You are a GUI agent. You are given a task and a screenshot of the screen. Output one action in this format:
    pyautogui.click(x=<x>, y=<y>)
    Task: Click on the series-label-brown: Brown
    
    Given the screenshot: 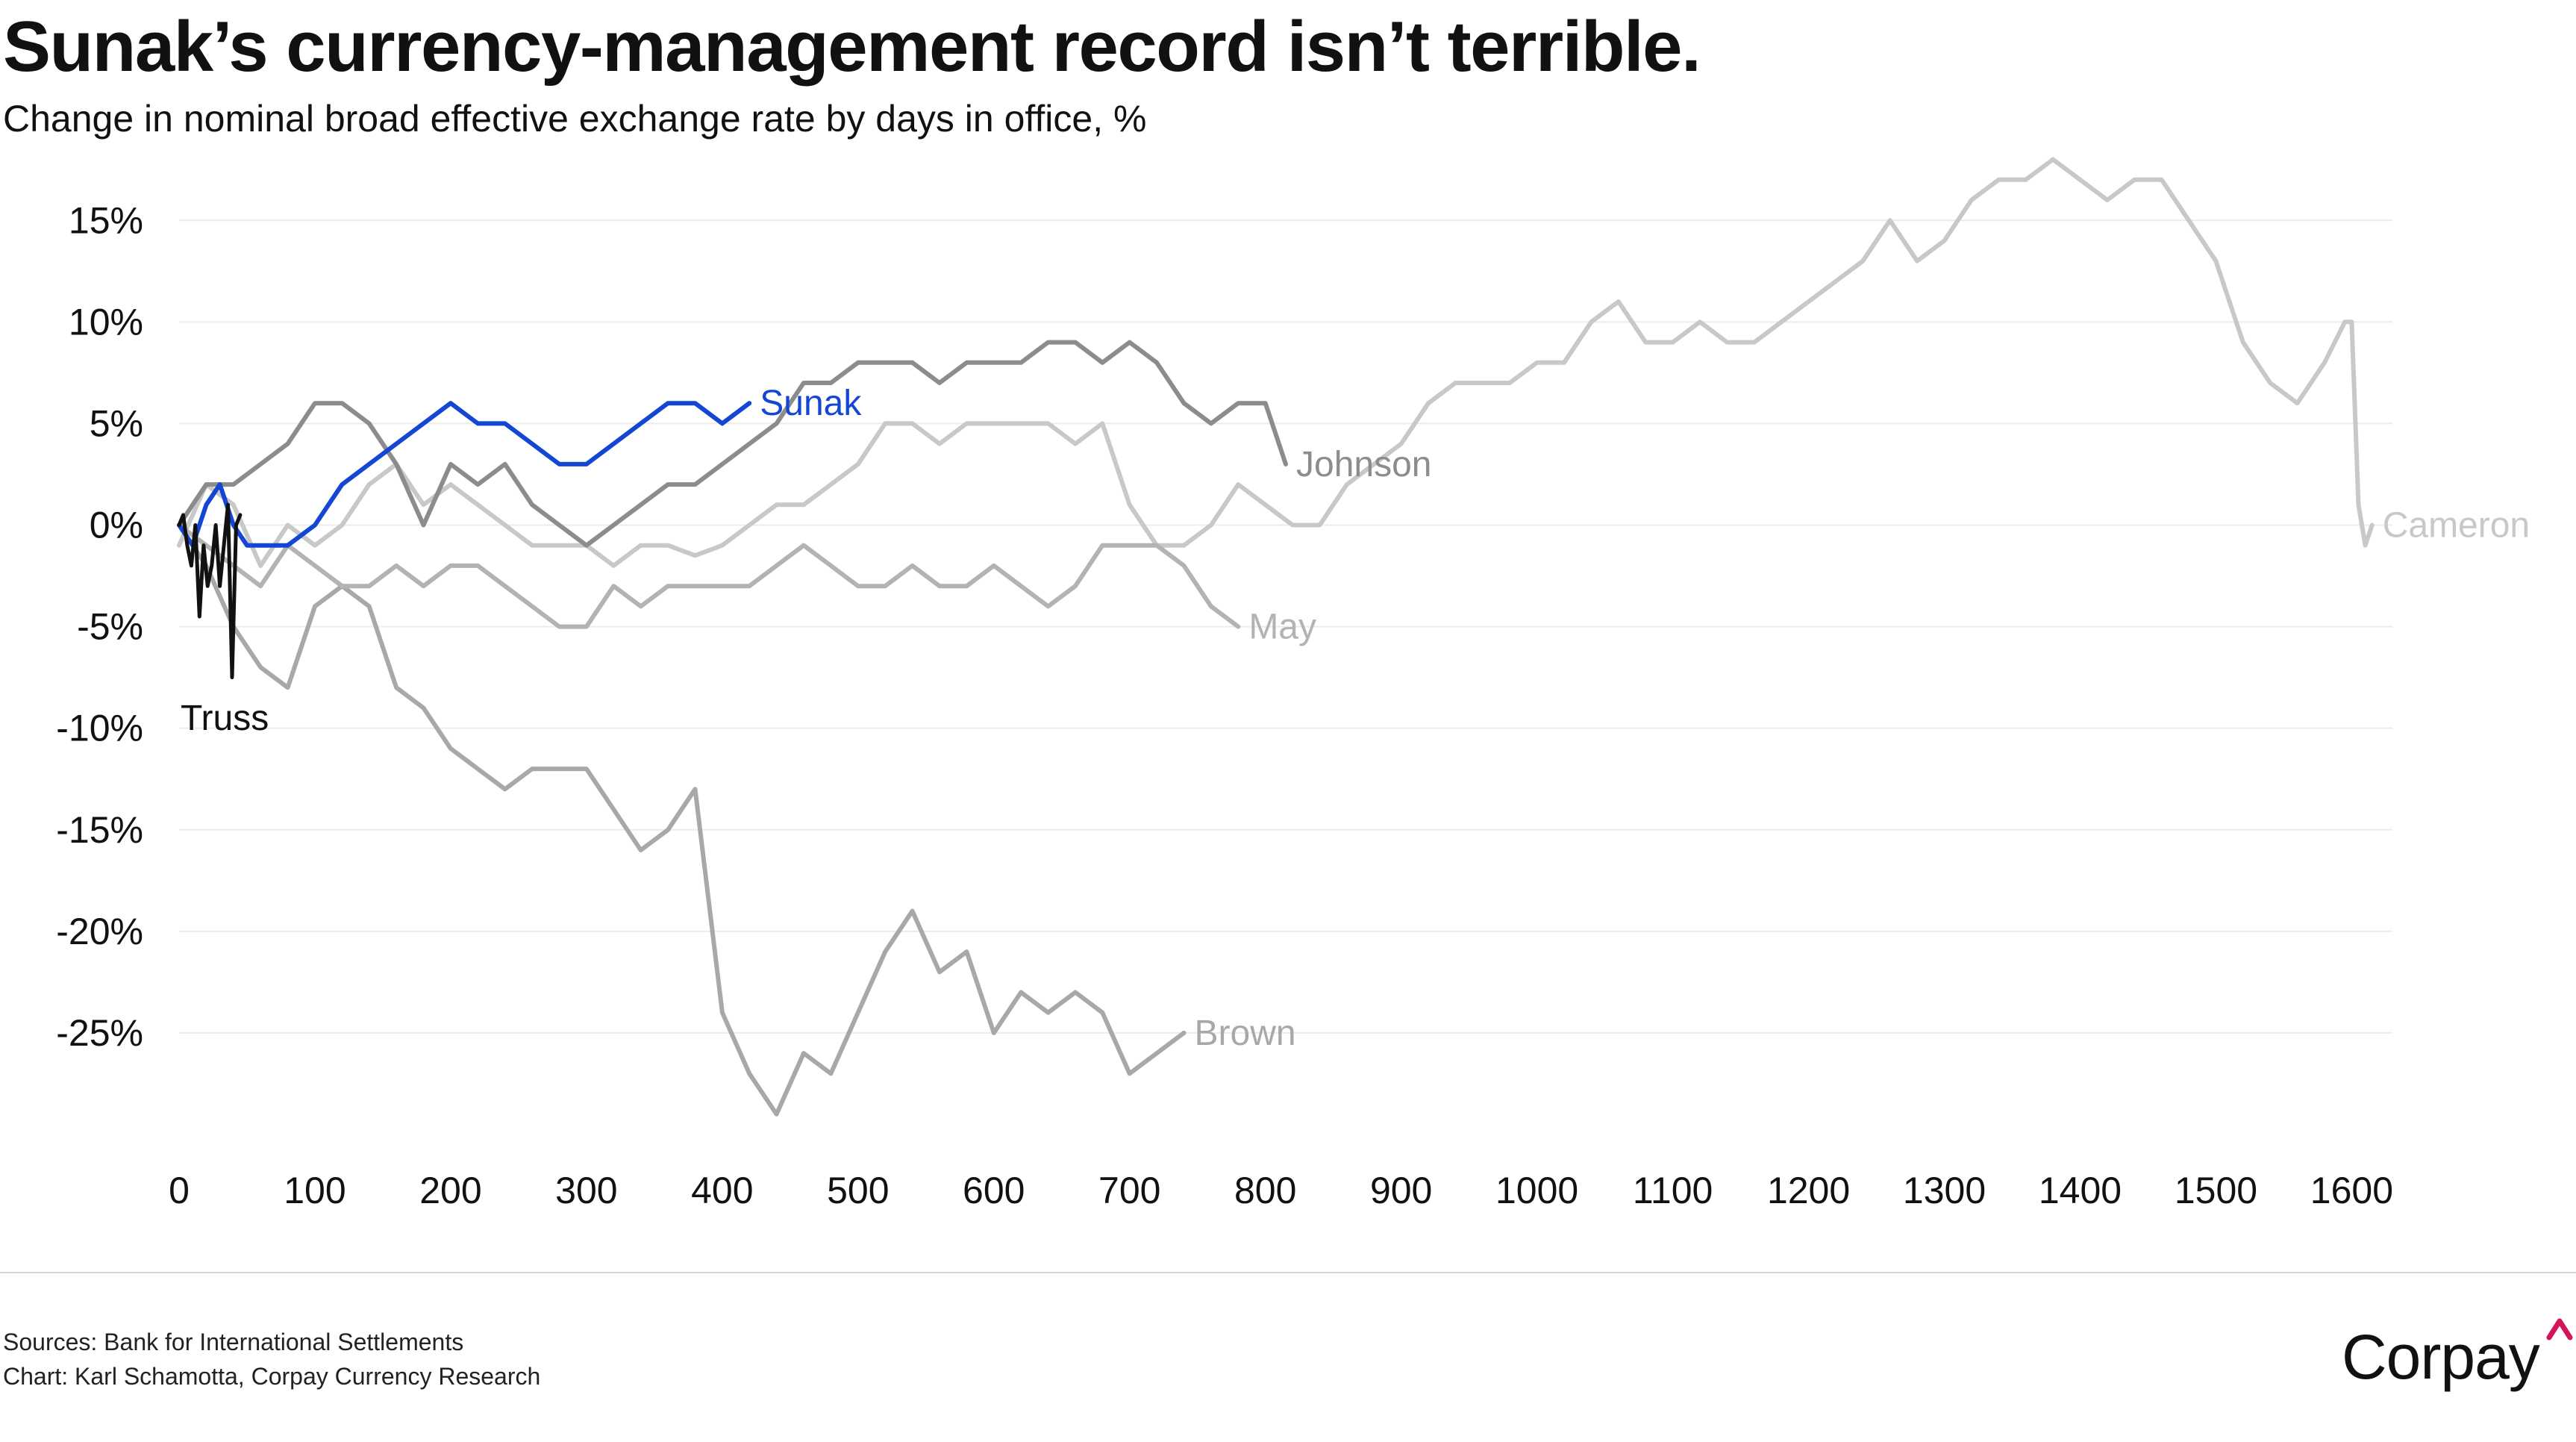 What is the action you would take?
    pyautogui.click(x=1245, y=1033)
    